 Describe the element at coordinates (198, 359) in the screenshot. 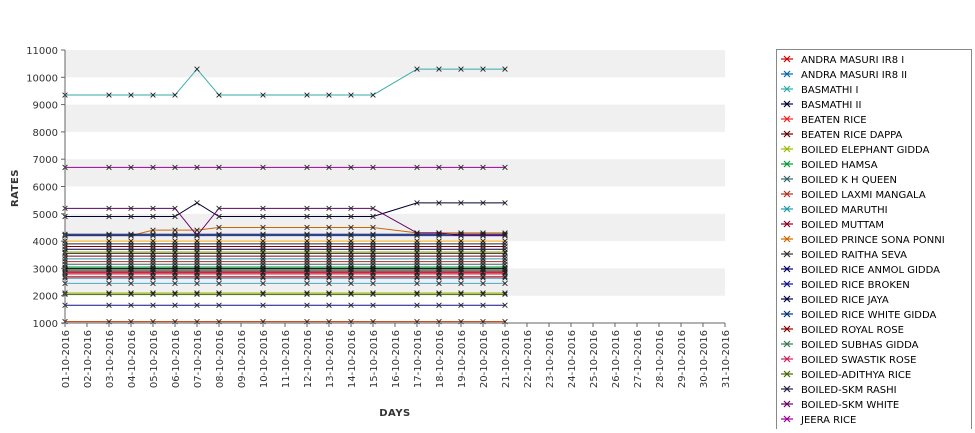

I see `x-tick-label: 07-10-2016` at that location.